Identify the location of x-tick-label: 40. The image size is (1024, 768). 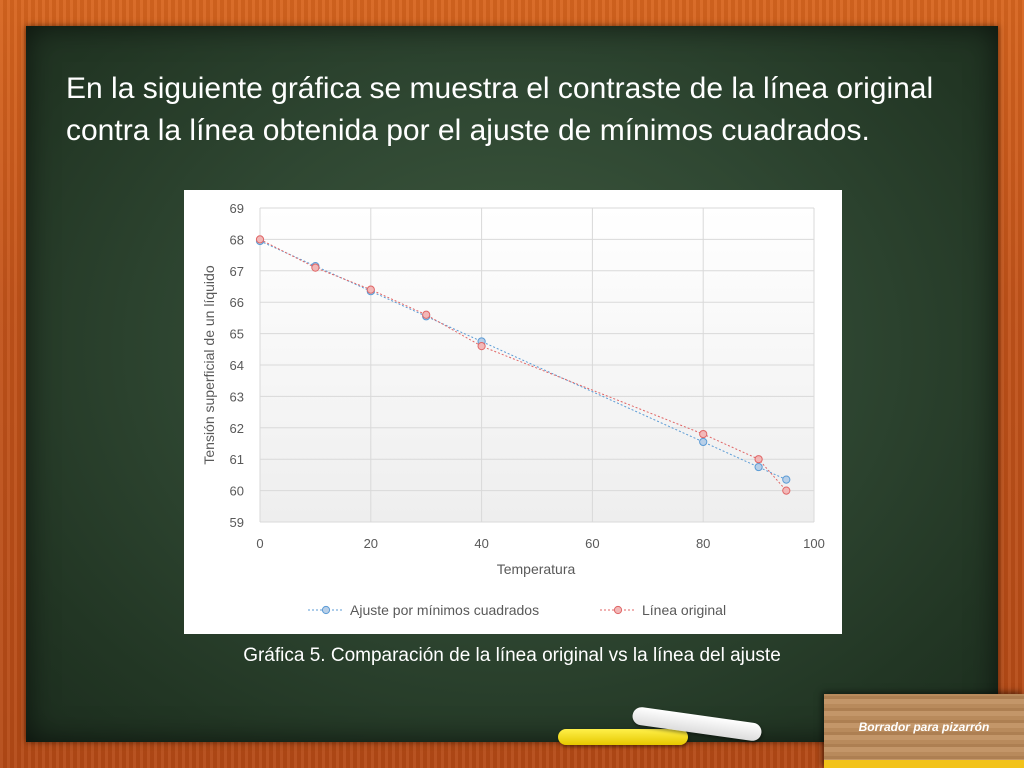
(481, 543).